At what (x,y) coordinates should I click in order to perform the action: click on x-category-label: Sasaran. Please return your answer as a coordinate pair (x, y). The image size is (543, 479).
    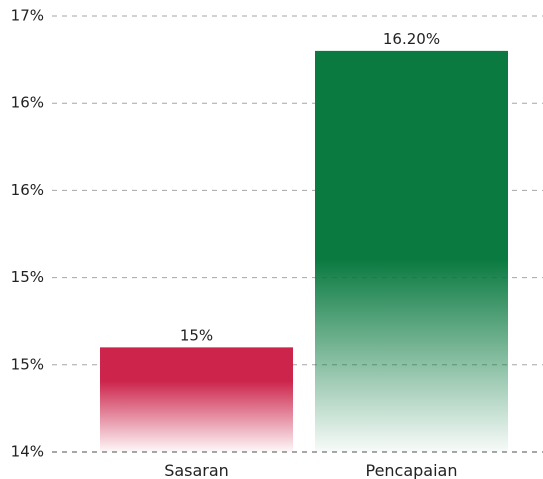
    Looking at the image, I should click on (196, 470).